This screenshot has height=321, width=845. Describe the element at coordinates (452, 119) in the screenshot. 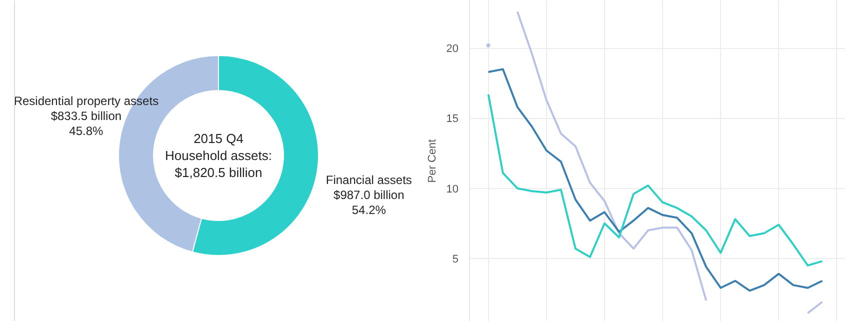

I see `y-tick-label: 15` at that location.